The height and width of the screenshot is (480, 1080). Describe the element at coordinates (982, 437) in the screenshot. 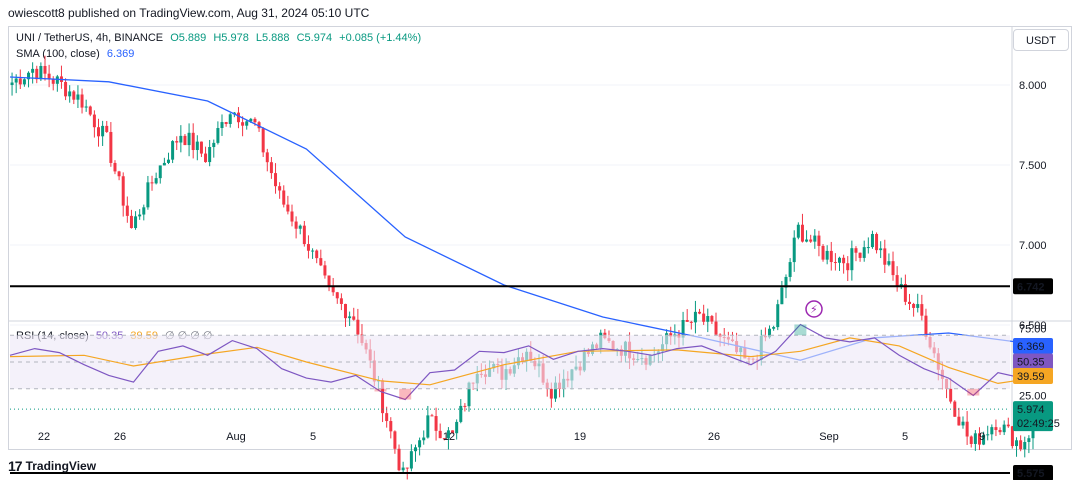

I see `x-axis-tick-label: 9` at that location.